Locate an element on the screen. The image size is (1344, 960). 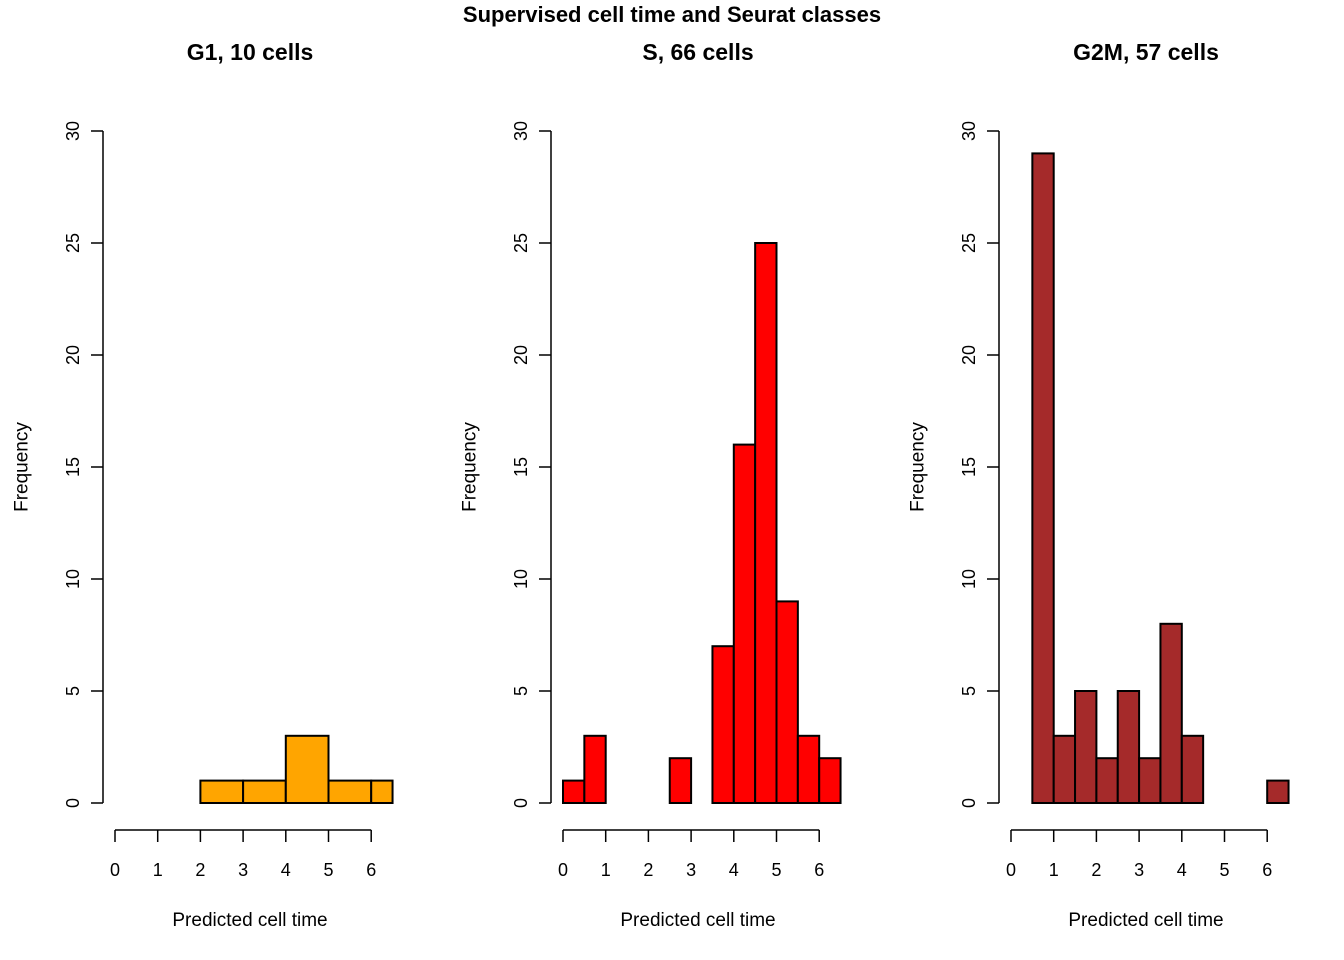
panel-title: G1, 10 cells is located at coordinates (250, 52).